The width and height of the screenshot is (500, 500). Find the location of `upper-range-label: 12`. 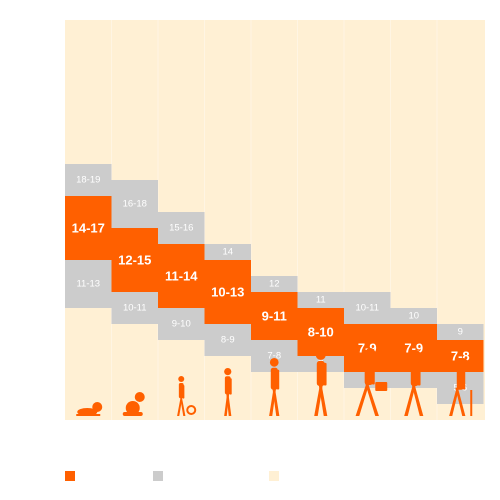

upper-range-label: 12 is located at coordinates (274, 284).